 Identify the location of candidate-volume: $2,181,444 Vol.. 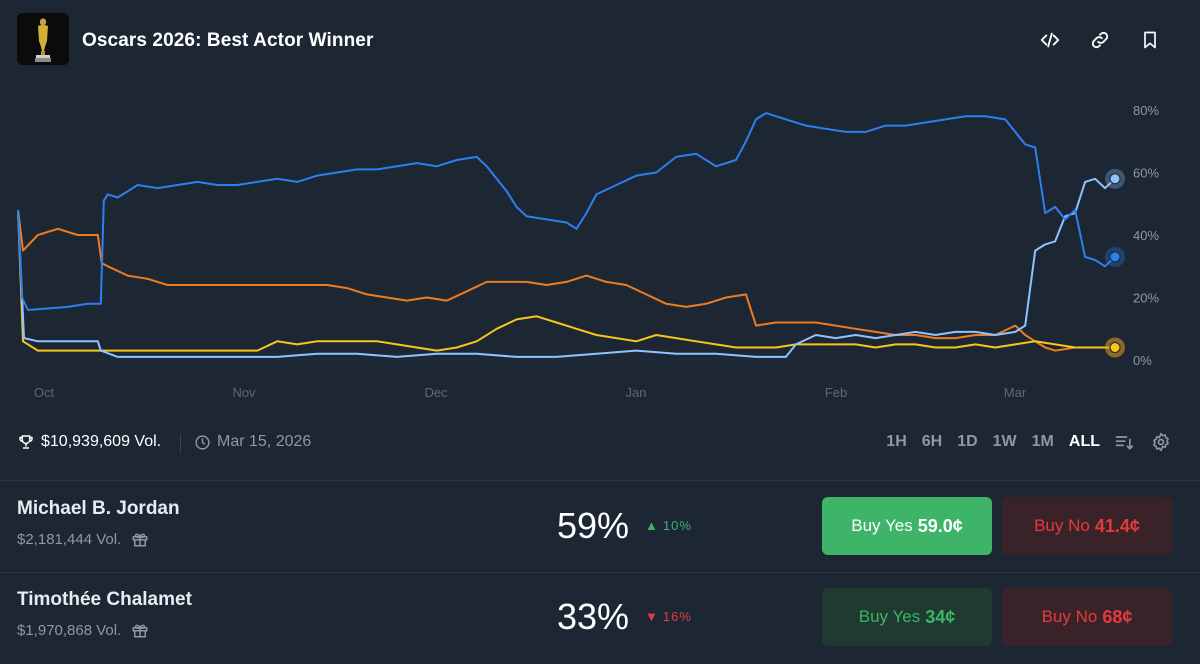
(83, 539).